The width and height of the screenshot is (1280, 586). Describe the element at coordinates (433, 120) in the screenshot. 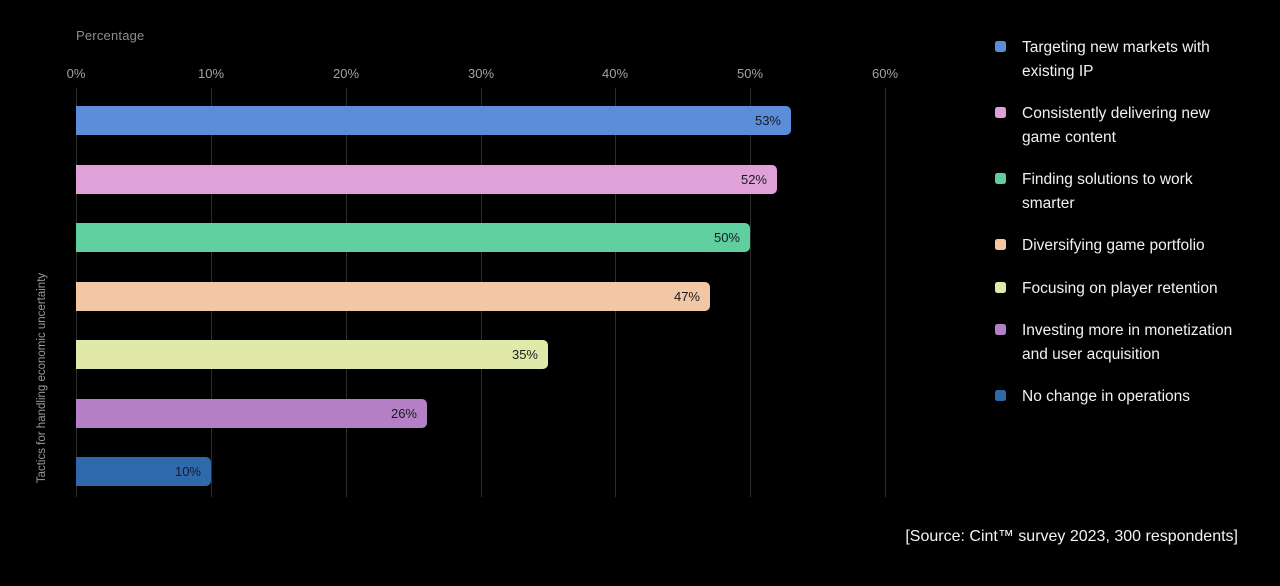

I see `bar-1: 53%` at that location.